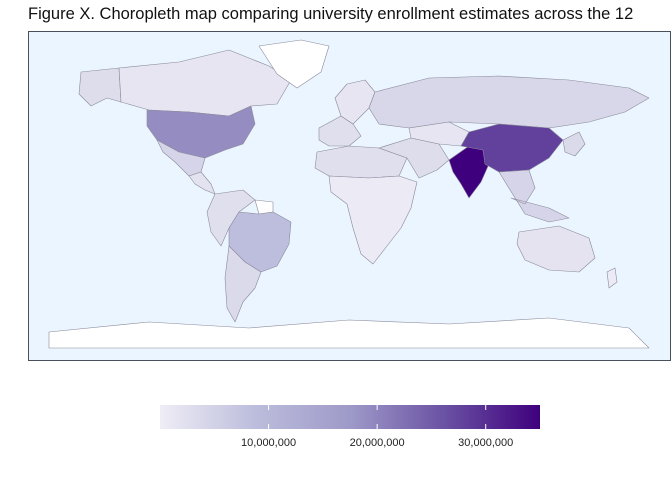 This screenshot has width=672, height=480. What do you see at coordinates (205, 83) in the screenshot?
I see `region-canada` at bounding box center [205, 83].